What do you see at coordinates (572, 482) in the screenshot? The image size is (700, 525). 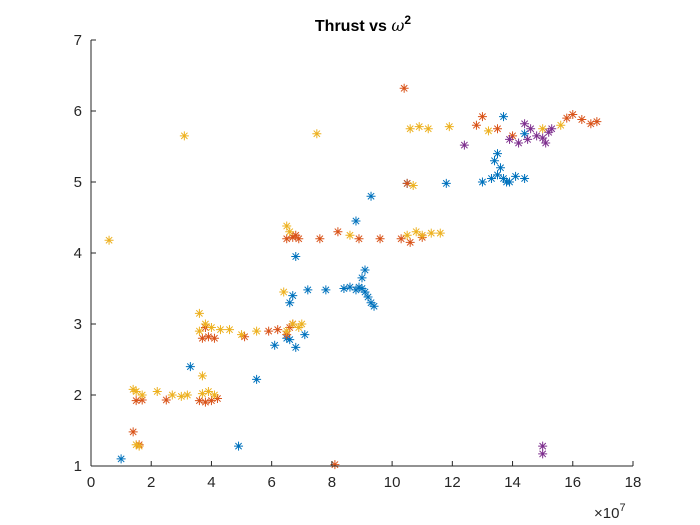 I see `x-tick-label: 16` at bounding box center [572, 482].